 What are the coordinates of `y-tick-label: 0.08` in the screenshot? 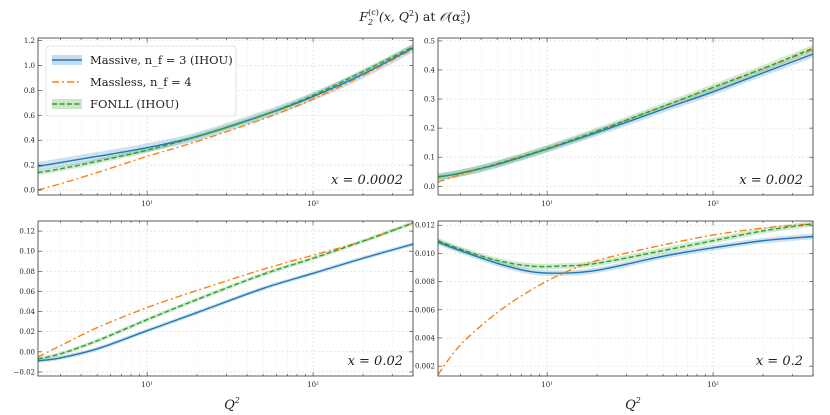 It's located at (27, 272).